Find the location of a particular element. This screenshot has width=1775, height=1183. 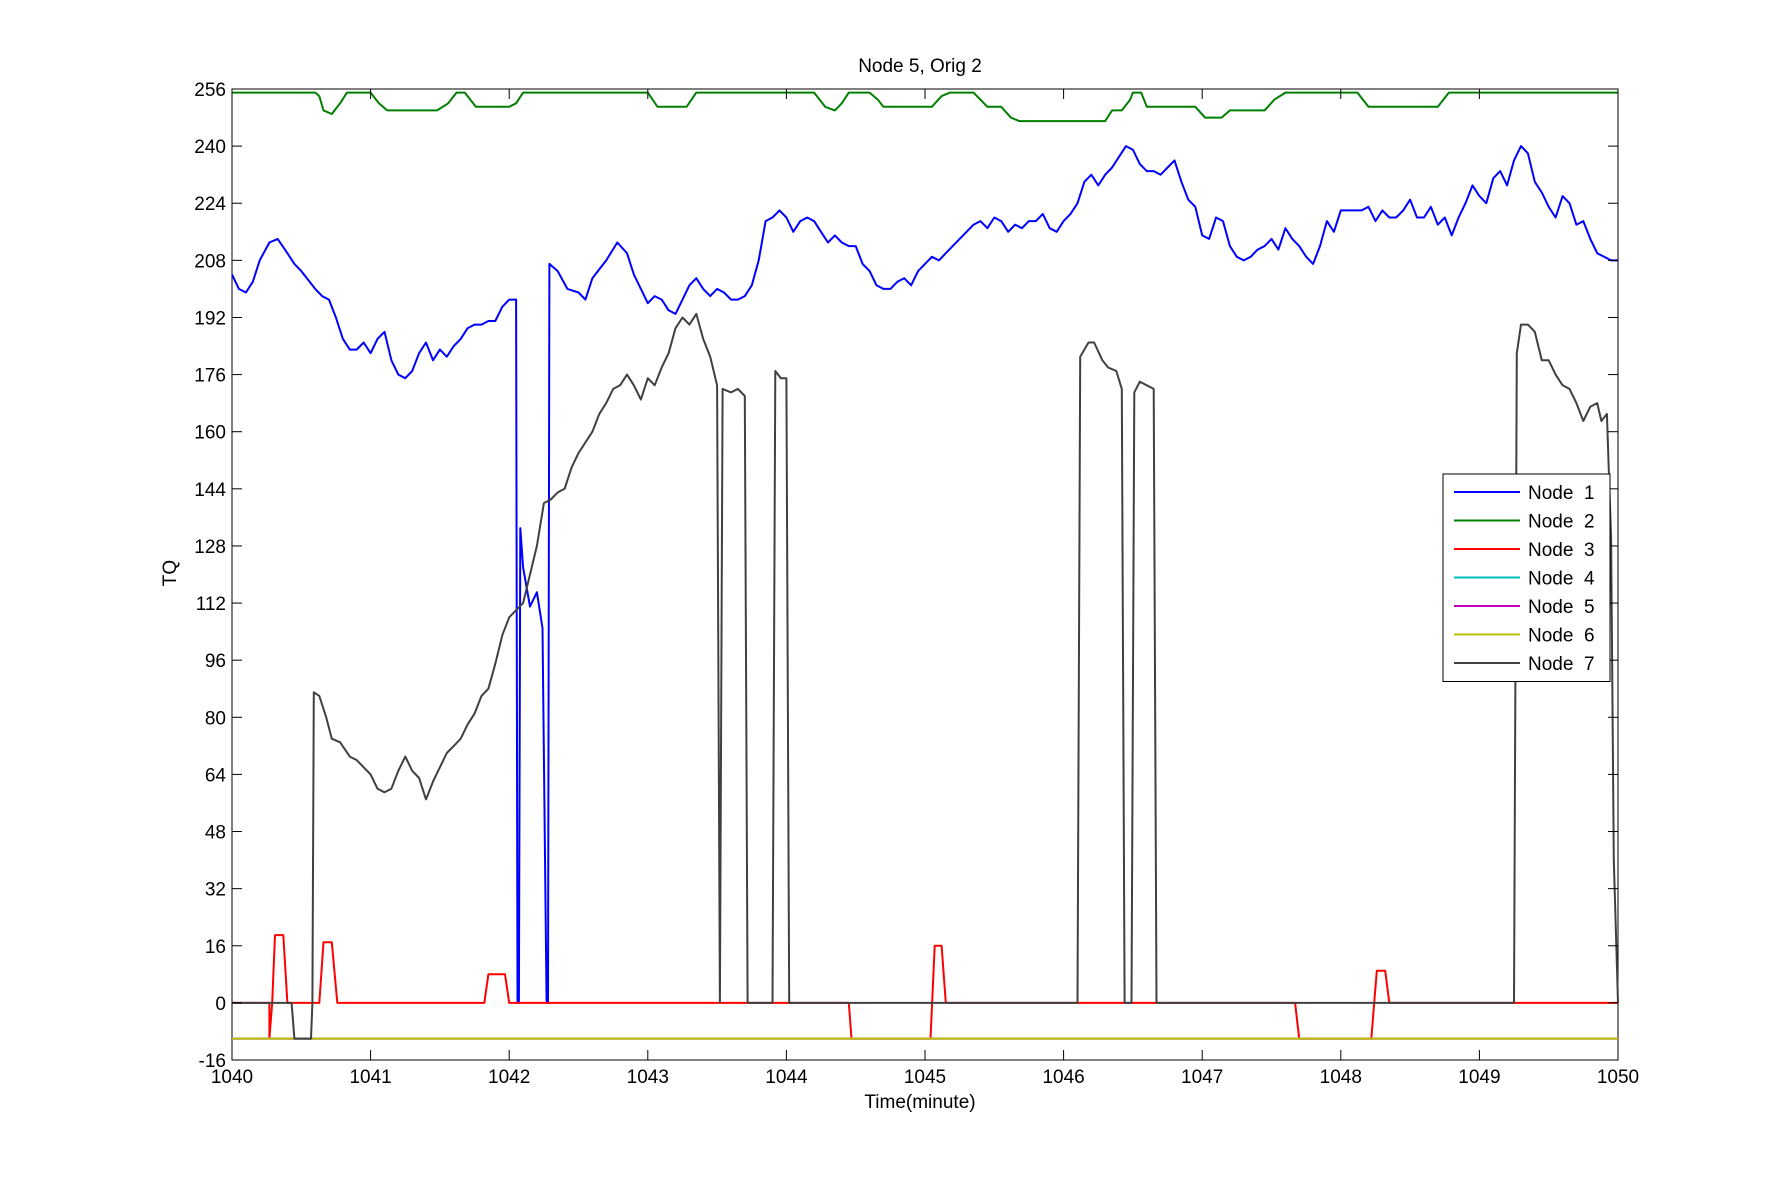

legend-label: Node 7 is located at coordinates (1561, 664).